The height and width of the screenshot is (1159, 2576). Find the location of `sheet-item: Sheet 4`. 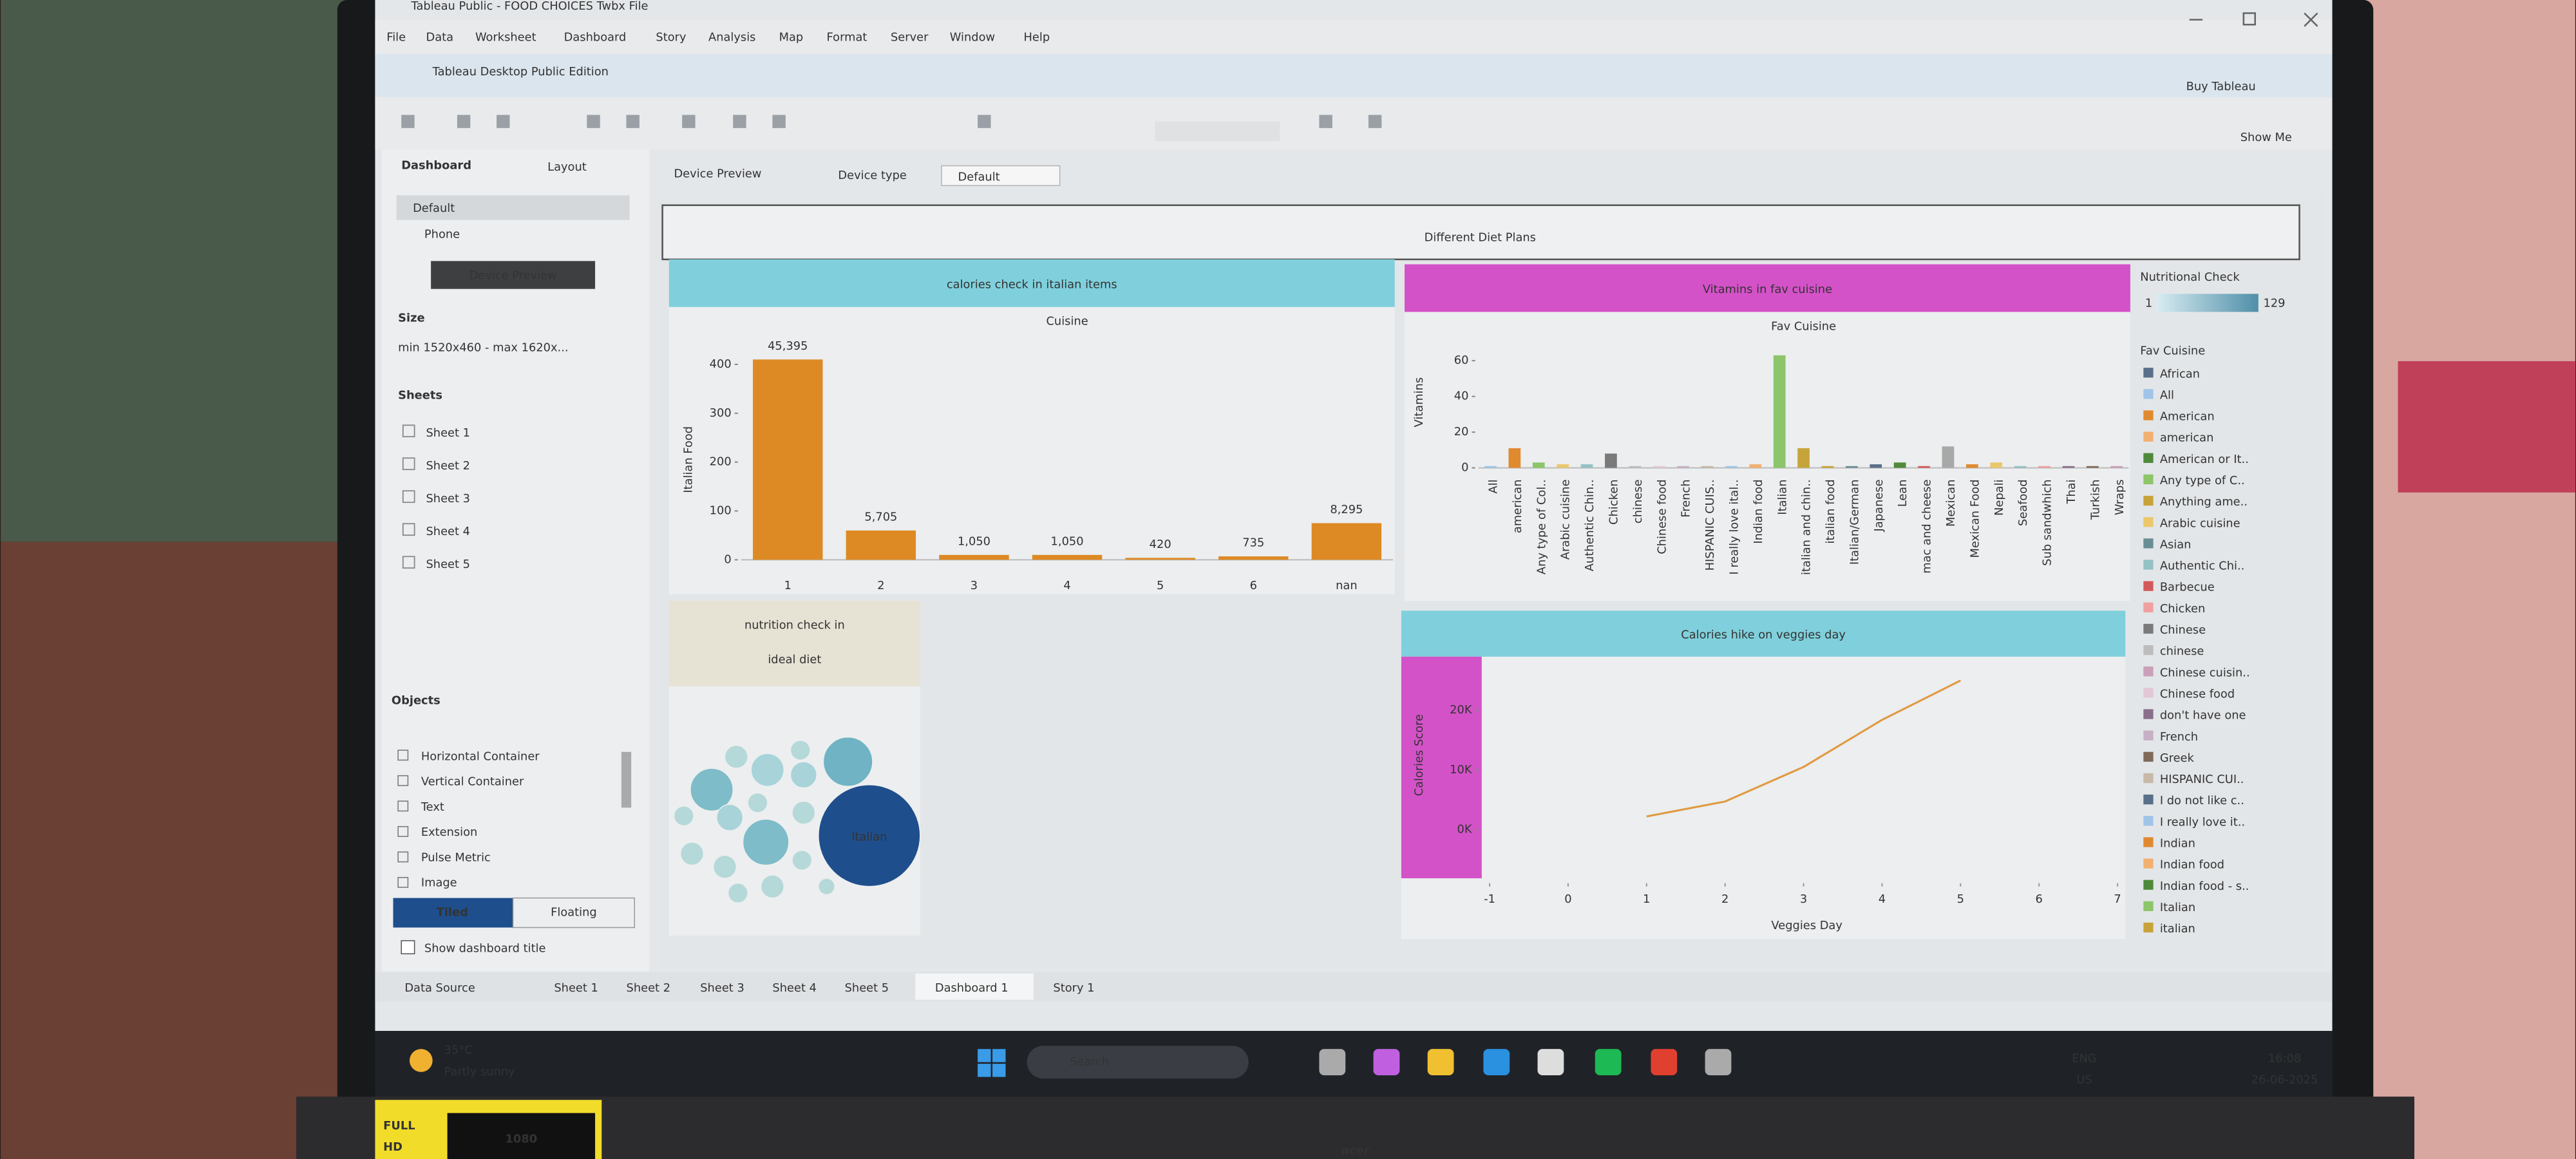

sheet-item: Sheet 4 is located at coordinates (448, 531).